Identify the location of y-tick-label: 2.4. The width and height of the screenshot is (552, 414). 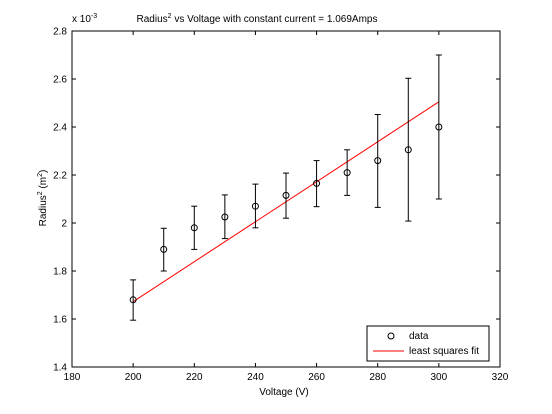
(60, 128).